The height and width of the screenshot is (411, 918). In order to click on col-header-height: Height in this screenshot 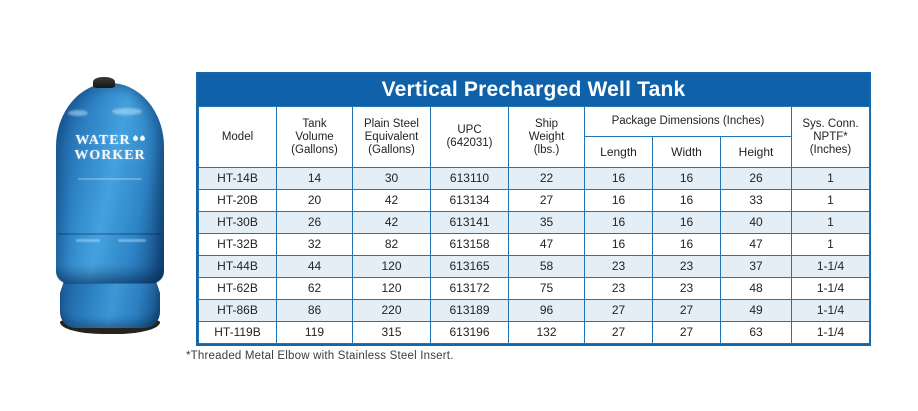, I will do `click(756, 152)`.